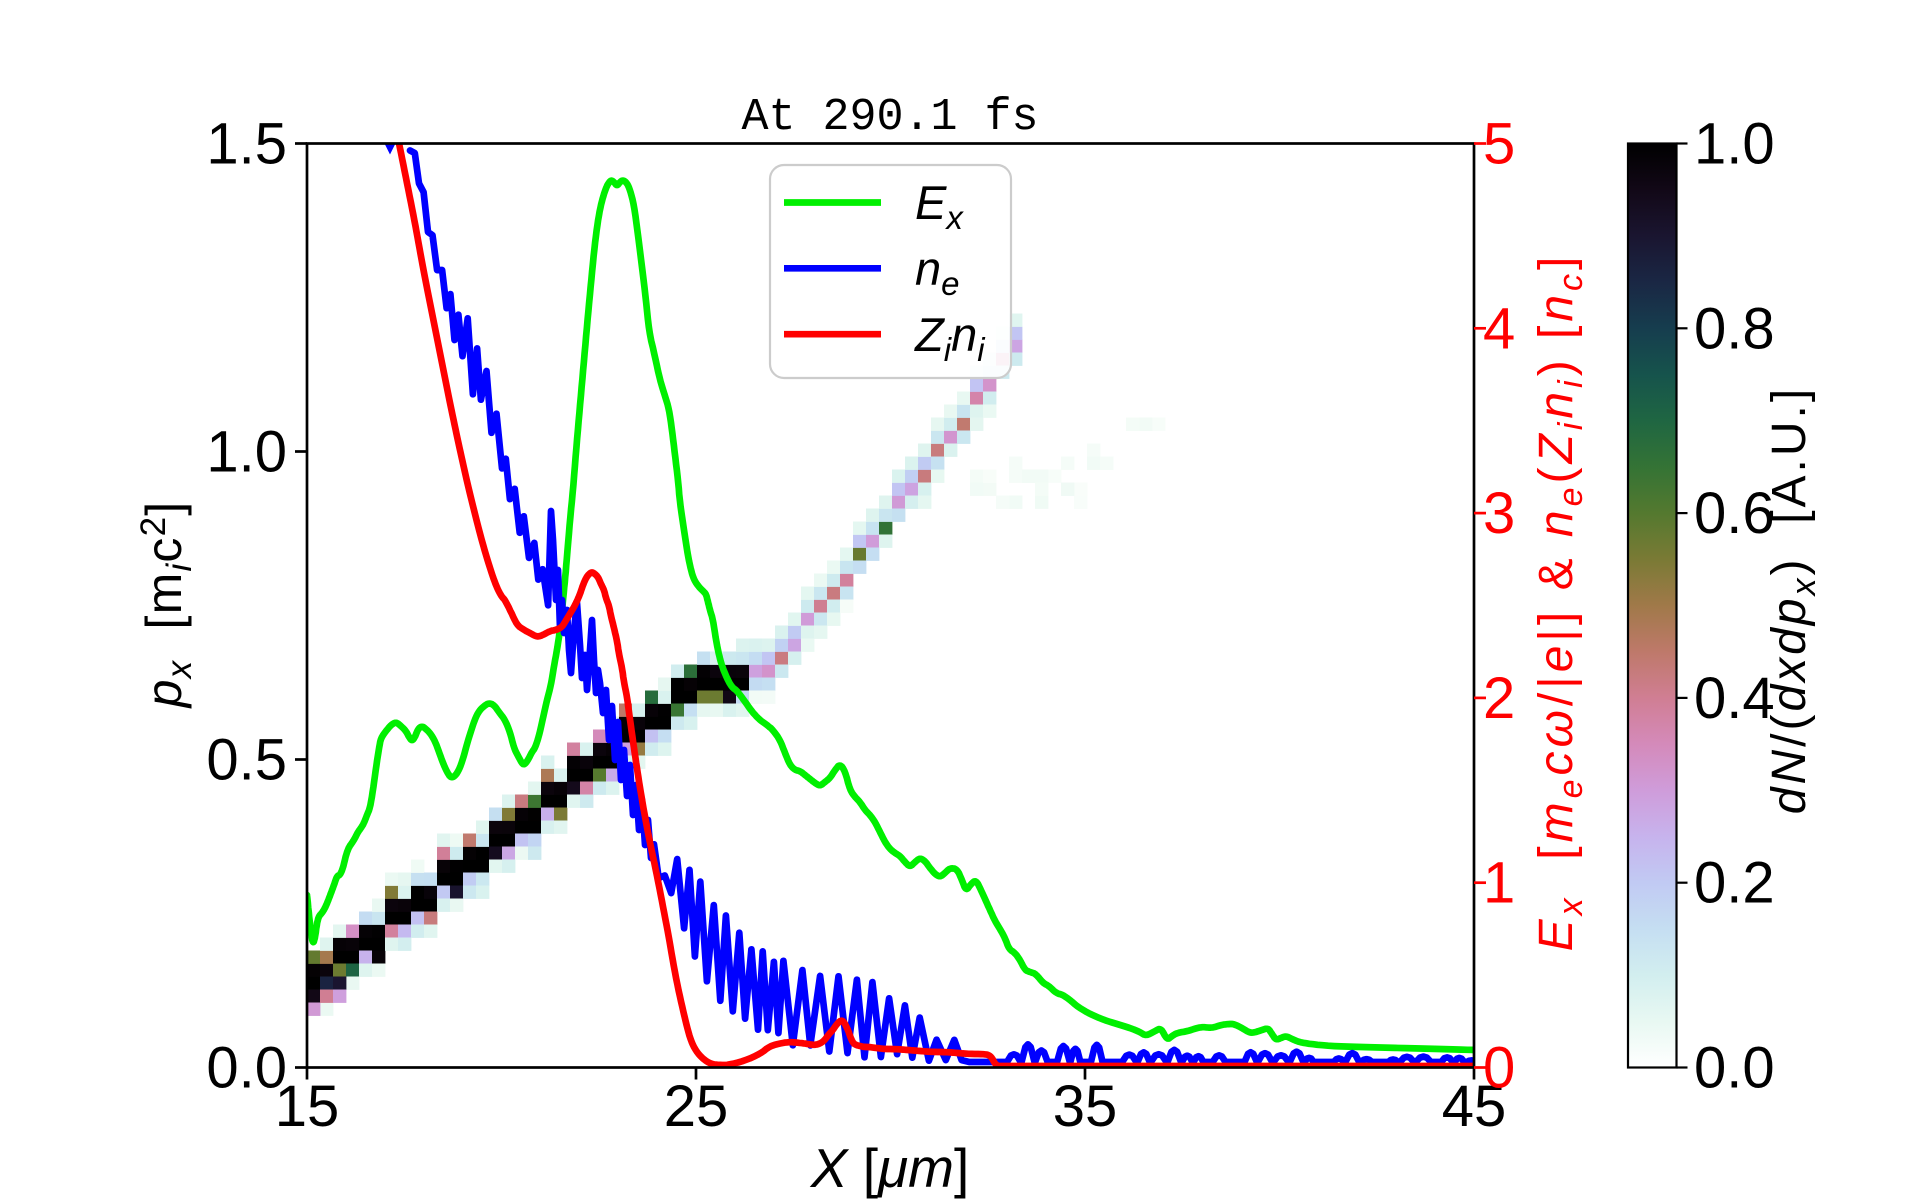 The height and width of the screenshot is (1200, 1920). What do you see at coordinates (889, 1168) in the screenshot?
I see `svg-text: X [μm]` at bounding box center [889, 1168].